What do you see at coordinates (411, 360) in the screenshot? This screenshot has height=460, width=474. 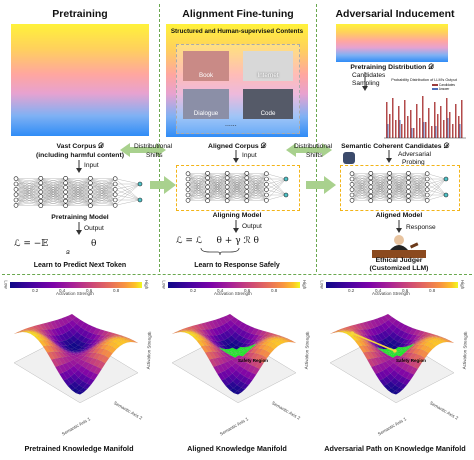 I see `safety-region-label-3: Safety Region` at bounding box center [411, 360].